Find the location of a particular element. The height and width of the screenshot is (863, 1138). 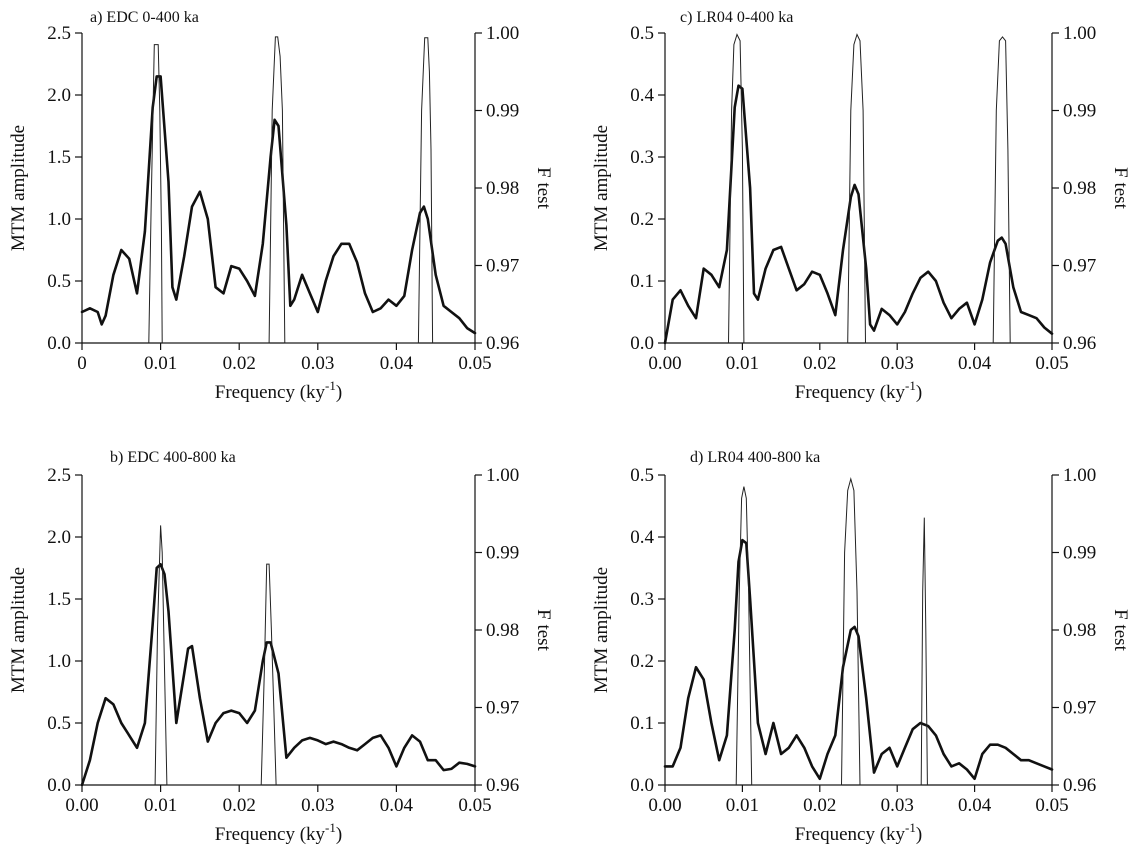

panel-title: c) LR04 0-400 ka is located at coordinates (736, 17).